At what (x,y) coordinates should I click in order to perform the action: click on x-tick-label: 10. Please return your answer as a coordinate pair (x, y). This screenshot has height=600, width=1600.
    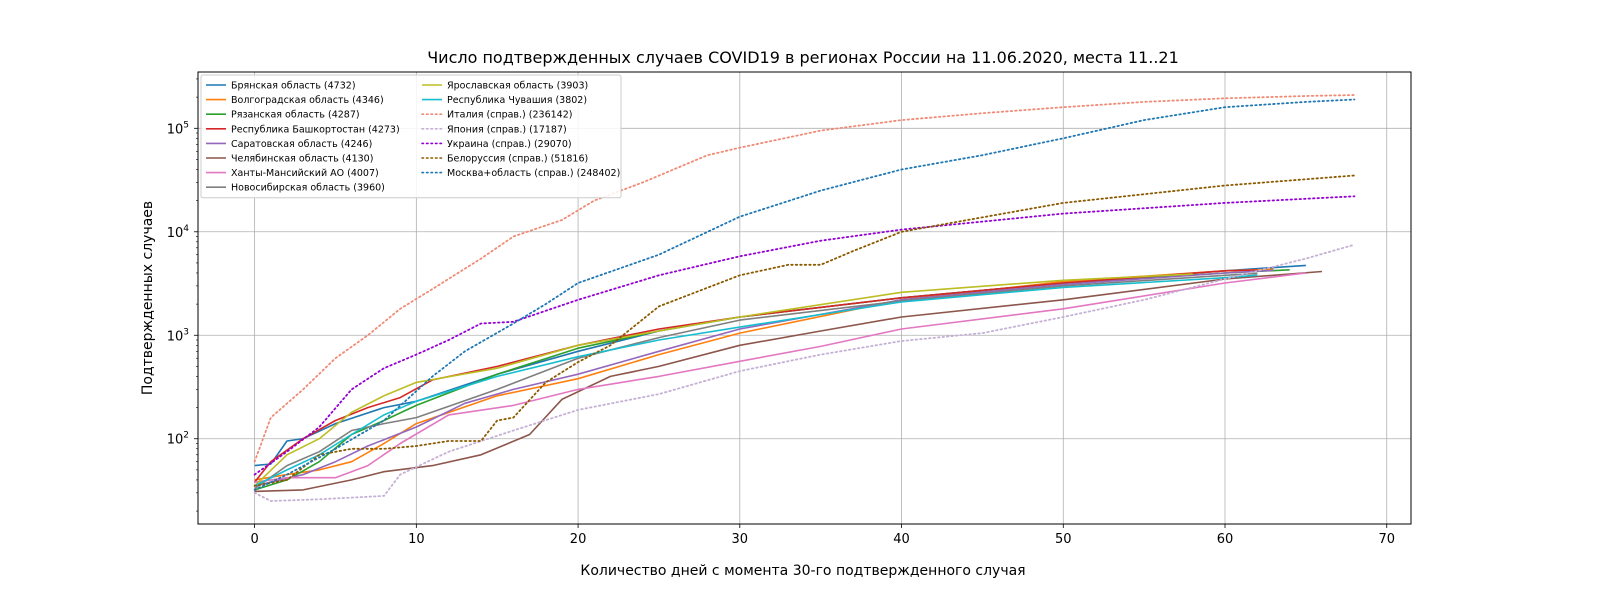
    Looking at the image, I should click on (416, 539).